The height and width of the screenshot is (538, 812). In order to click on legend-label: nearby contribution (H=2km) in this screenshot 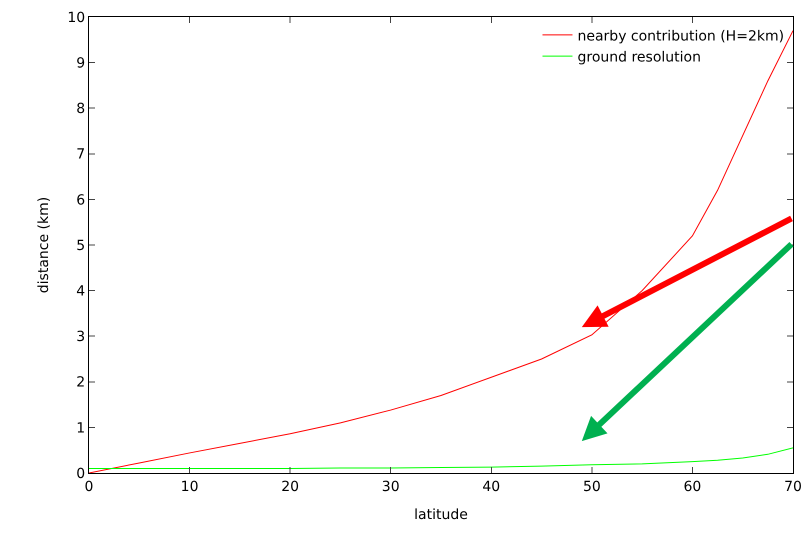, I will do `click(680, 36)`.